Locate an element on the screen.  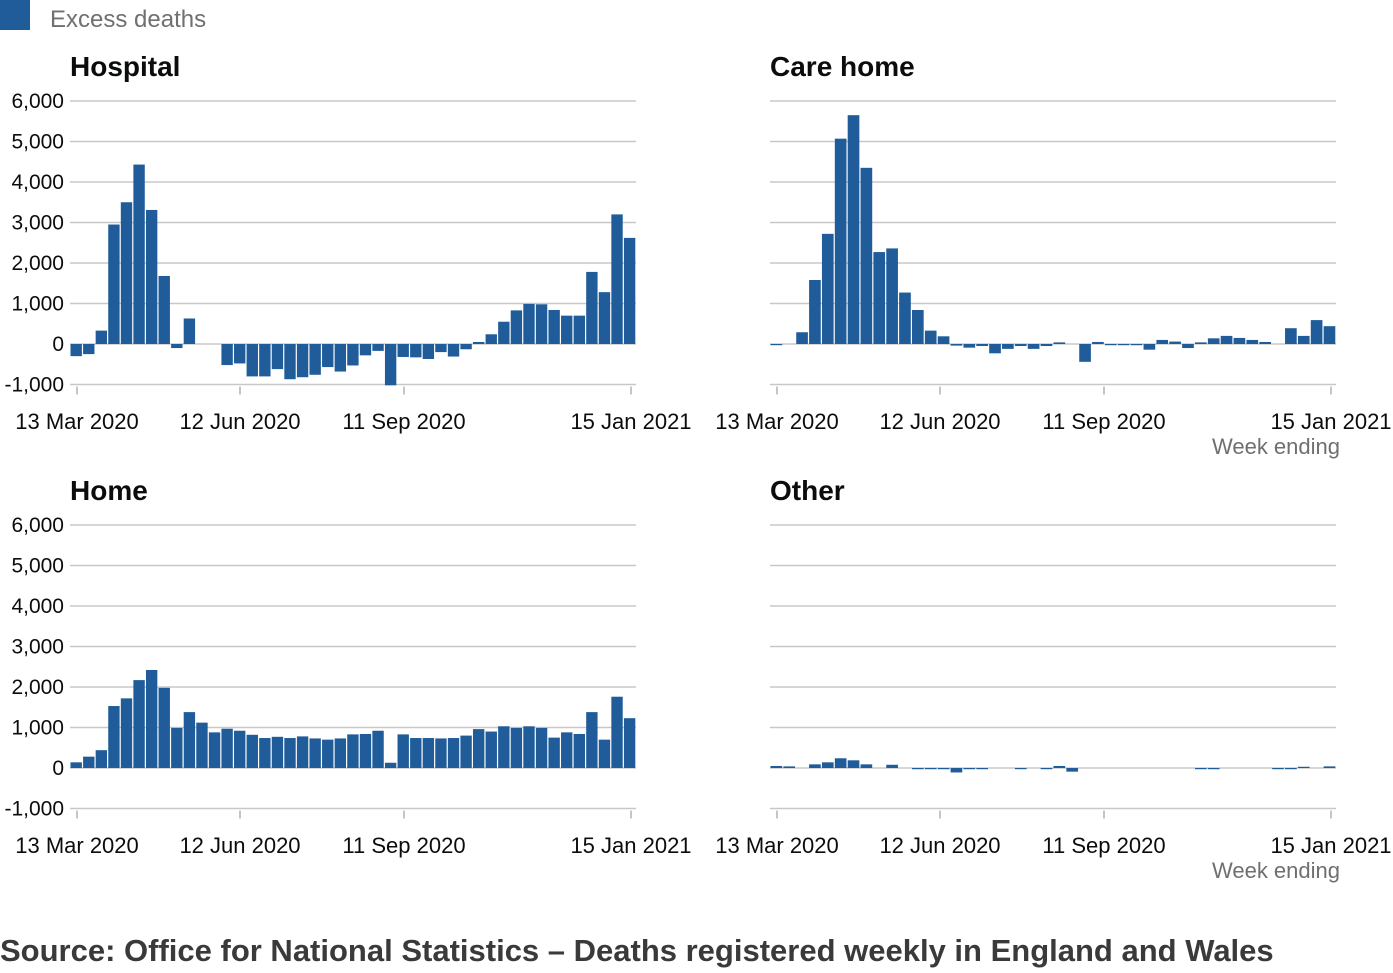
x-tick-label: 12 Jun 2020 is located at coordinates (239, 421).